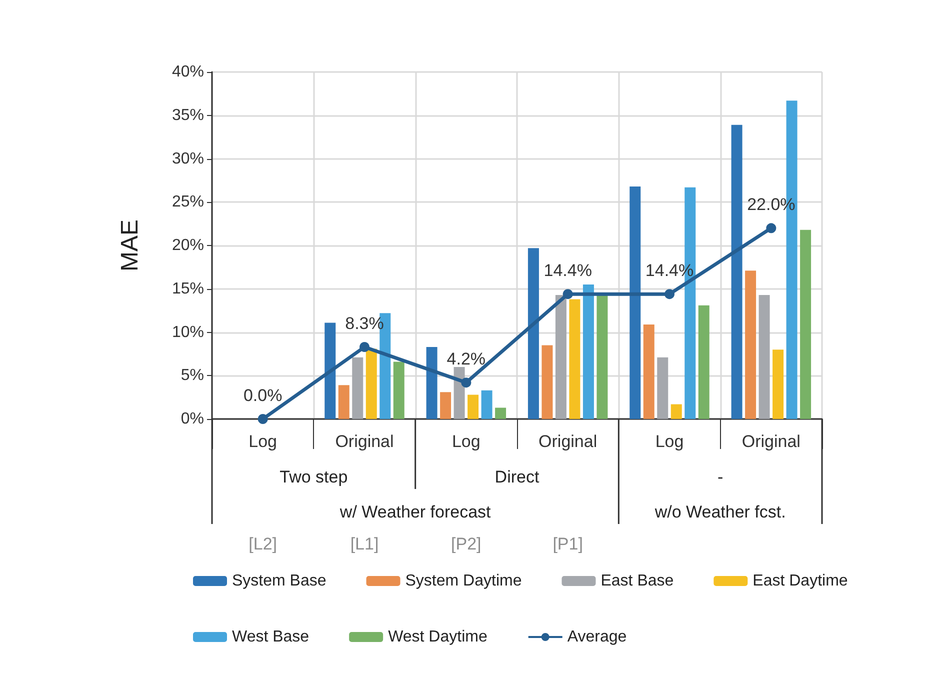 This screenshot has height=683, width=937. Describe the element at coordinates (192, 375) in the screenshot. I see `y-tick-label: 5%` at that location.